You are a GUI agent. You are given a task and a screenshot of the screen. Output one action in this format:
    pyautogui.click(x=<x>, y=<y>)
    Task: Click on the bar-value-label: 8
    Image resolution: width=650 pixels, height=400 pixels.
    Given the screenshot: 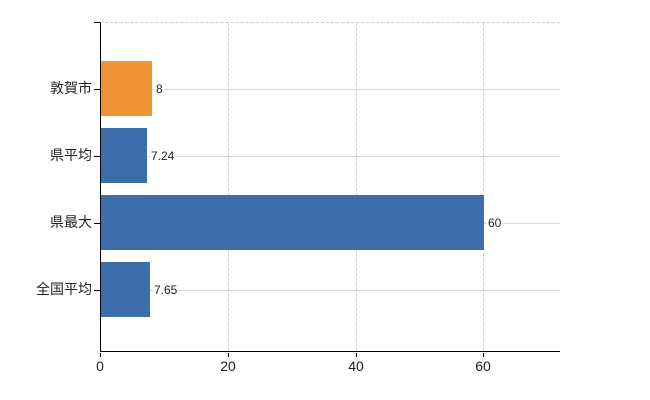 What is the action you would take?
    pyautogui.click(x=159, y=89)
    